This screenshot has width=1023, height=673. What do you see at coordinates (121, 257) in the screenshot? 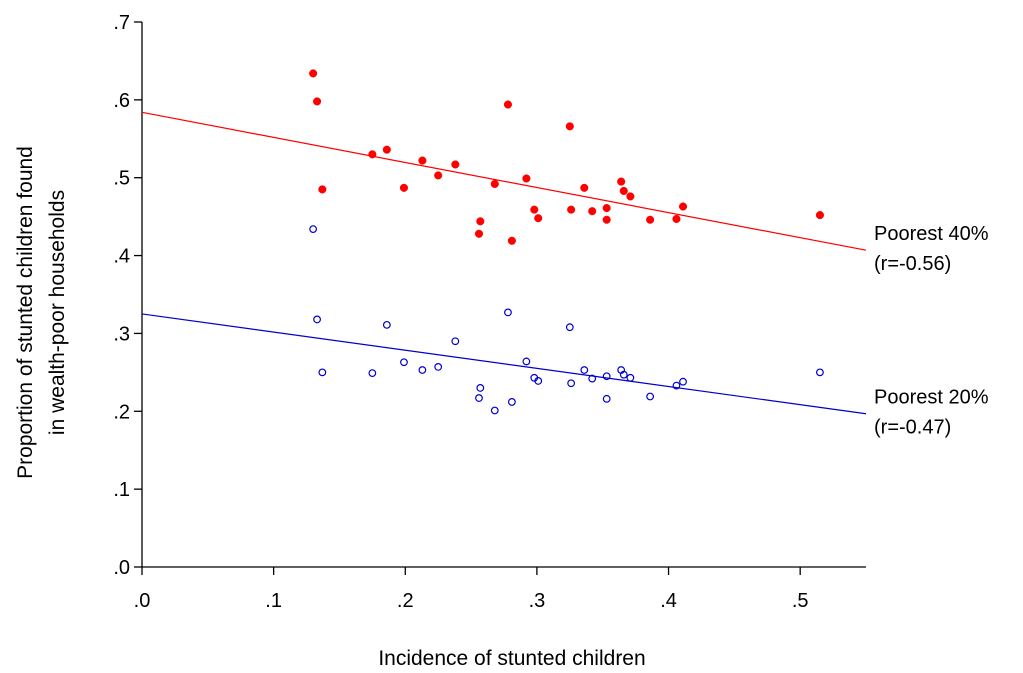
I see `y-tick-label: .4` at bounding box center [121, 257].